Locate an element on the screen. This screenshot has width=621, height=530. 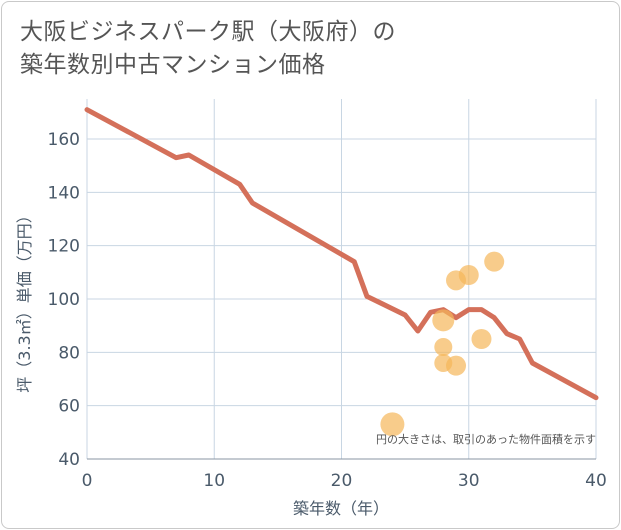
y-tick-labels: 40 60 80 100 120 140 160 is located at coordinates (64, 300).